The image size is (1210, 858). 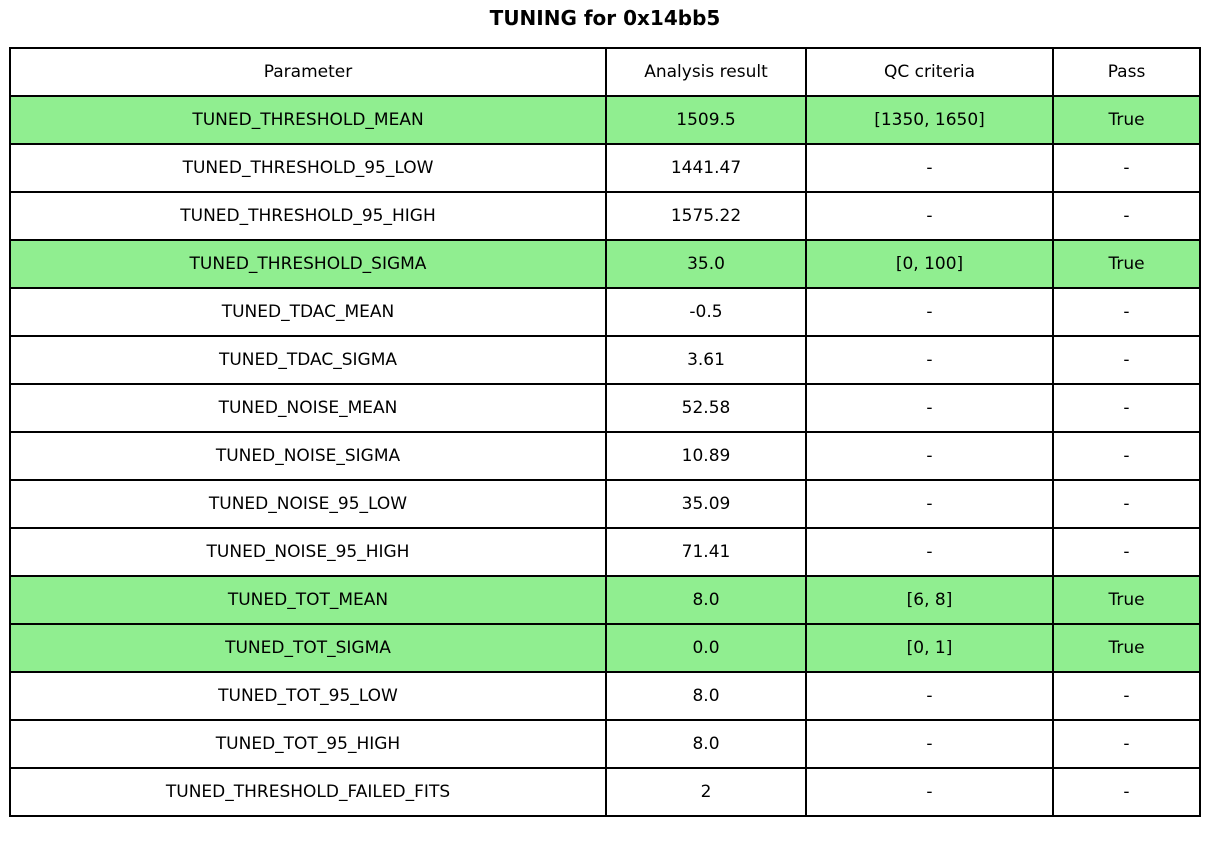 What do you see at coordinates (308, 600) in the screenshot?
I see `cell-parameter: TUNED_TOT_MEAN` at bounding box center [308, 600].